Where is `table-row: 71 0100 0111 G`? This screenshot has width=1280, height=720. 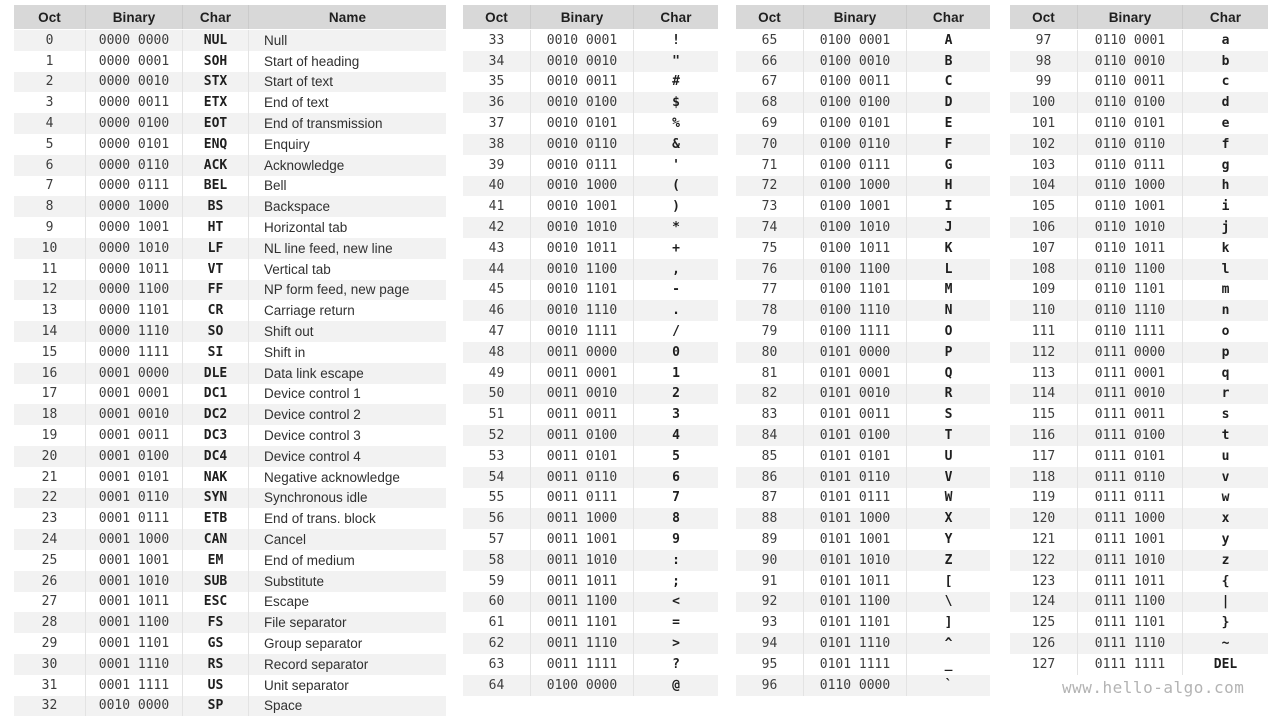
table-row: 71 0100 0111 G is located at coordinates (863, 165).